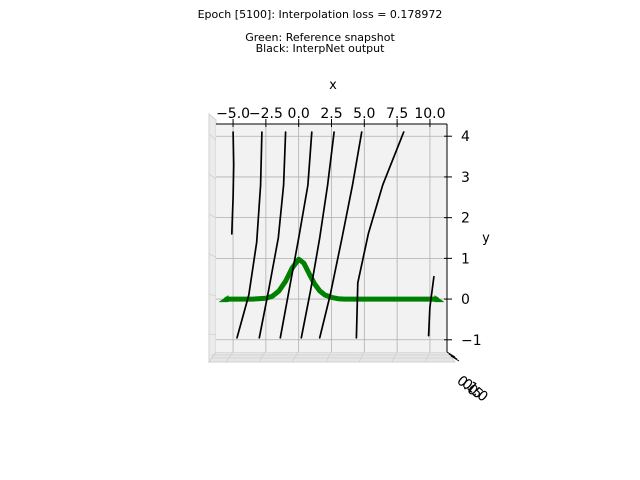 The height and width of the screenshot is (480, 640). What do you see at coordinates (233, 114) in the screenshot?
I see `x-tick-label: −5.0` at bounding box center [233, 114].